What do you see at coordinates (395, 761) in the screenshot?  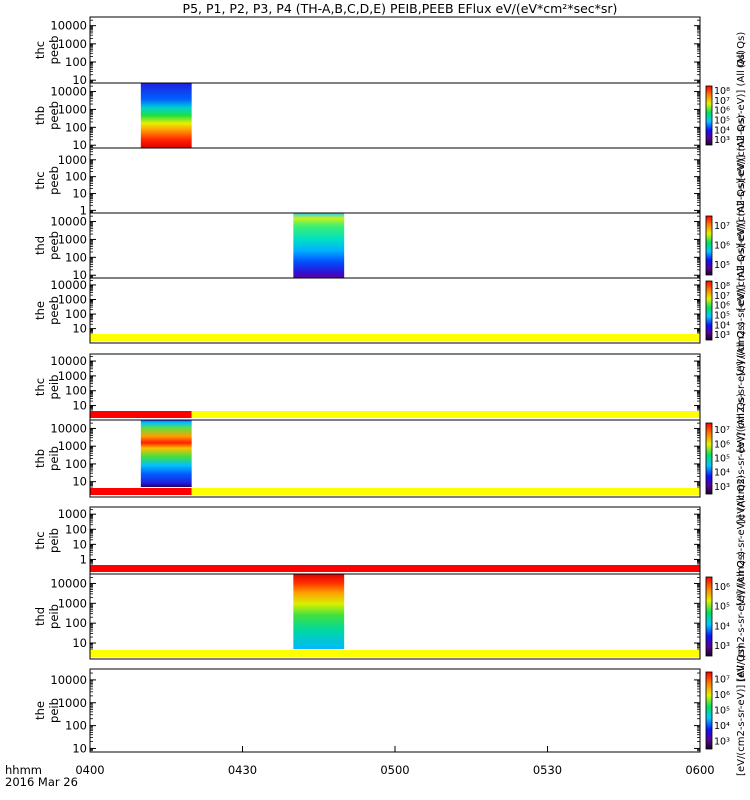 I see `x-axis: 0400 0430 0500 0530 0600` at bounding box center [395, 761].